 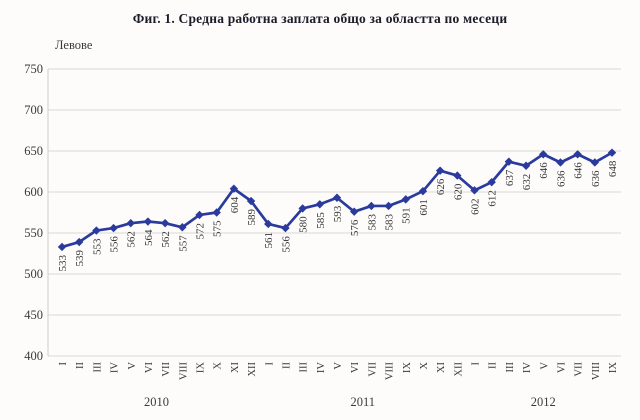 I want to click on data-point-label: 557, so click(x=183, y=243).